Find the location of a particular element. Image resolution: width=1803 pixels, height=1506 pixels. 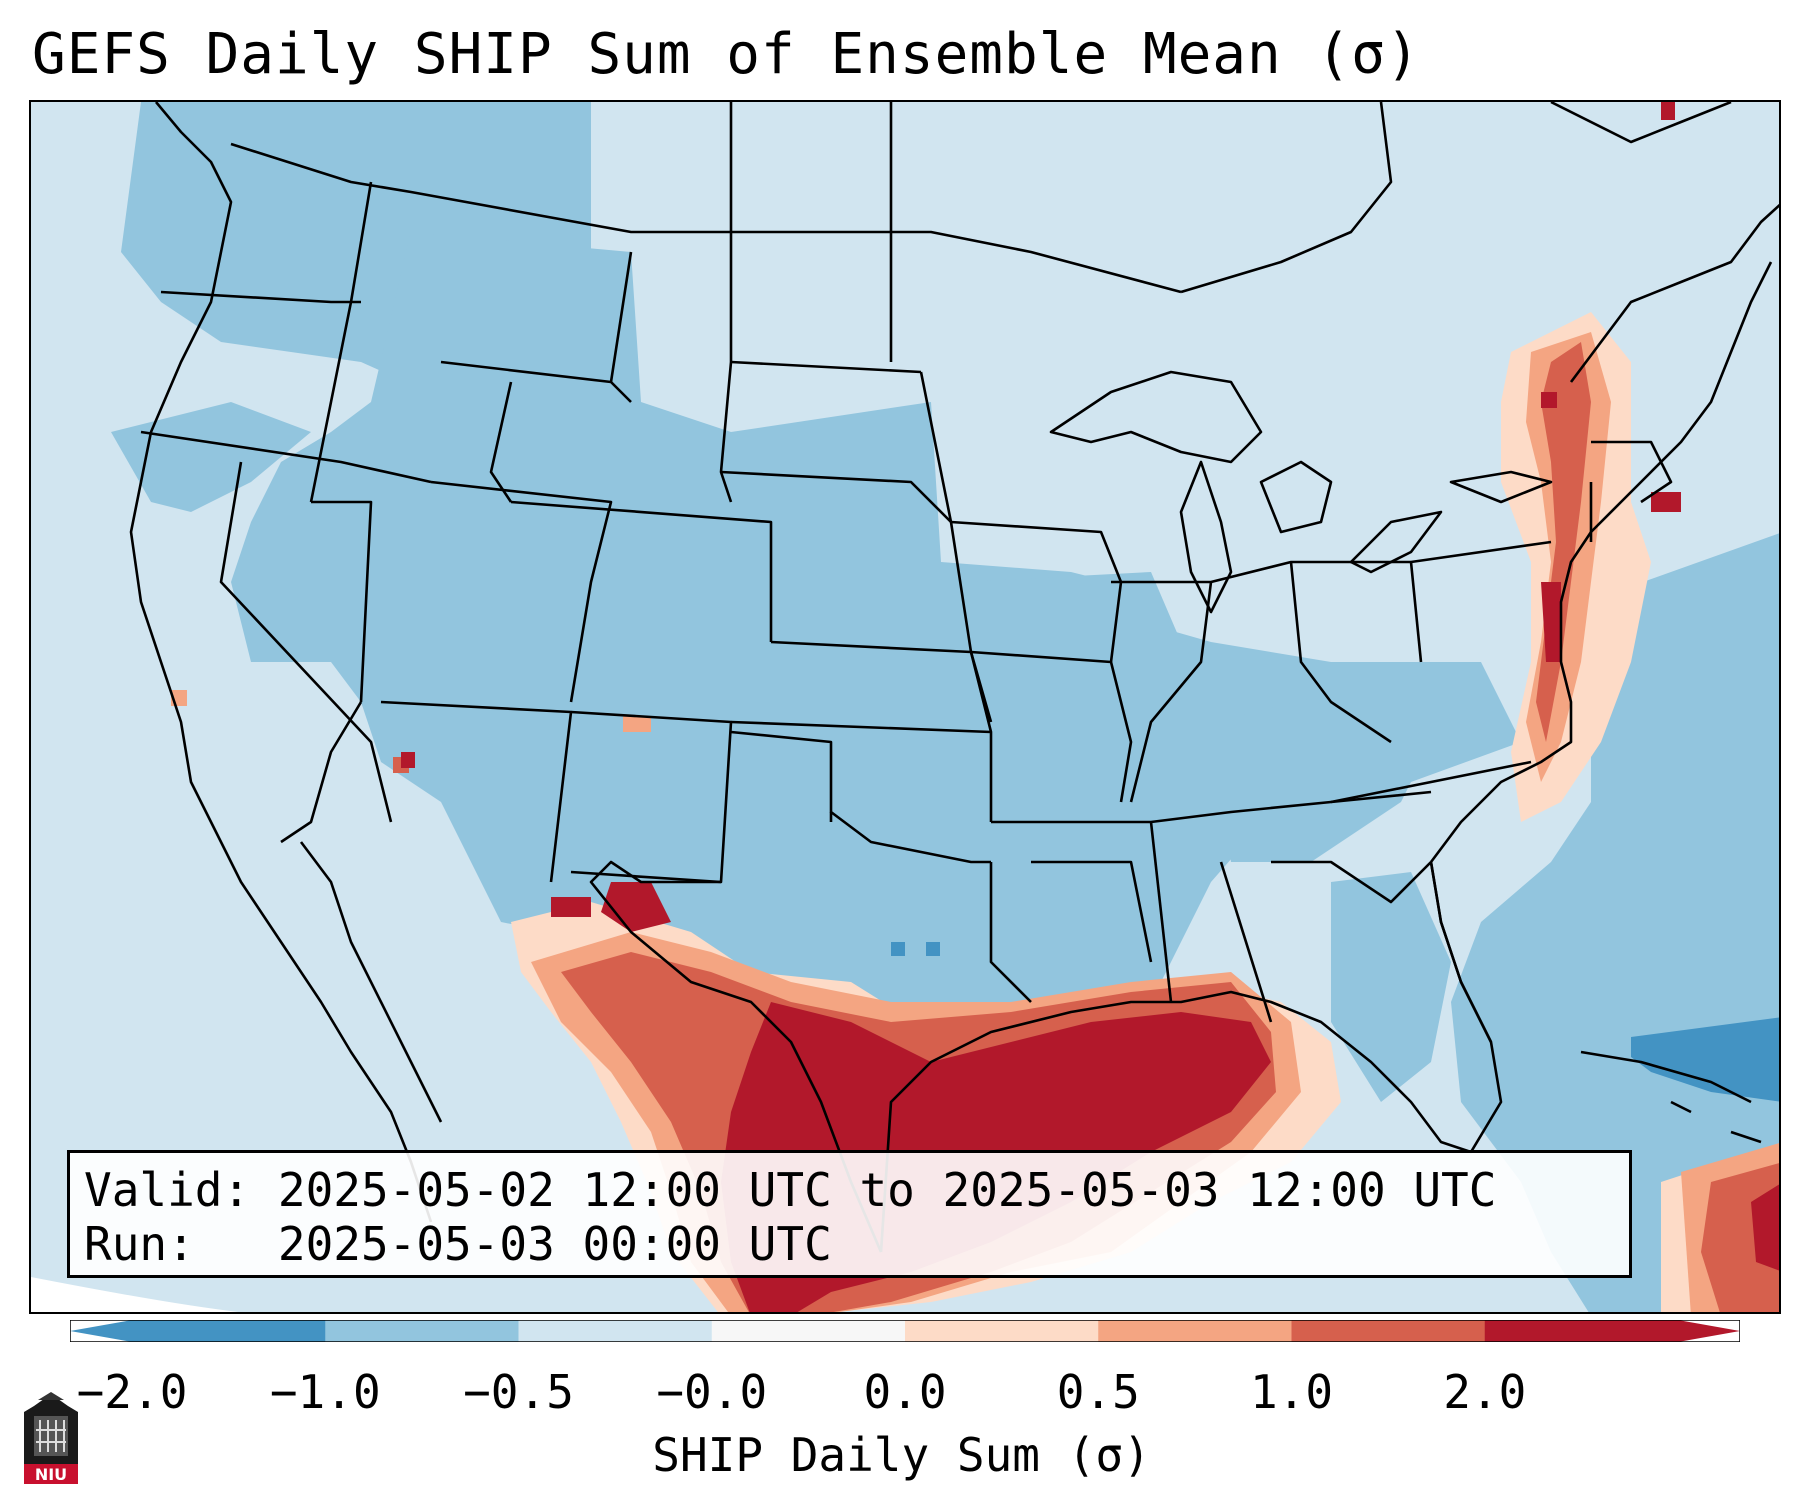

colorbar-label: SHIP Daily Sum (σ) is located at coordinates (901, 1455).